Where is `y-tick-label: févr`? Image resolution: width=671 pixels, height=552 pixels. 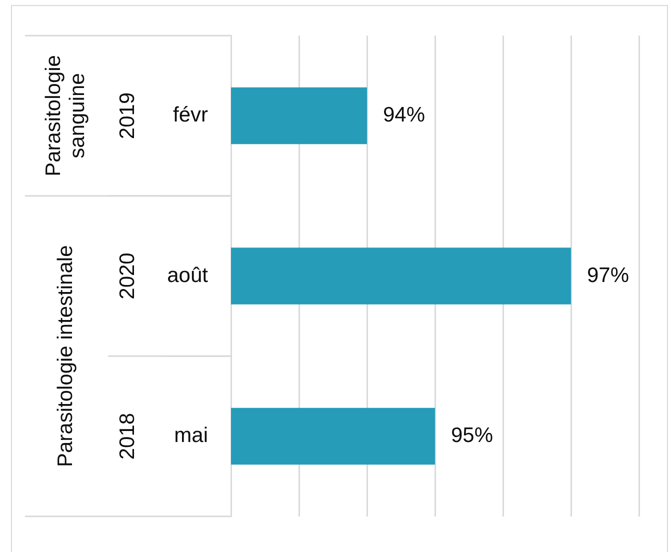
y-tick-label: févr is located at coordinates (190, 115).